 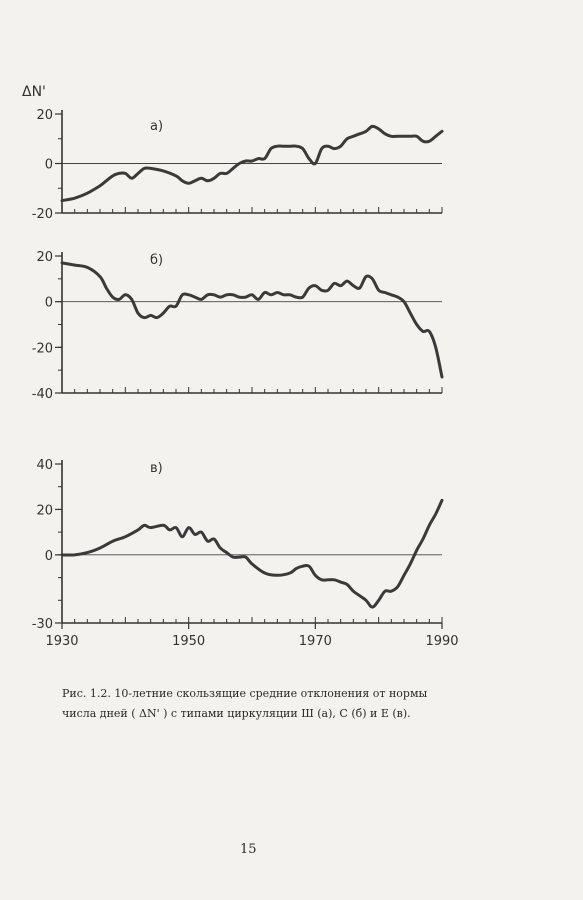 What do you see at coordinates (44, 465) in the screenshot?
I see `y-tick-label: 40` at bounding box center [44, 465].